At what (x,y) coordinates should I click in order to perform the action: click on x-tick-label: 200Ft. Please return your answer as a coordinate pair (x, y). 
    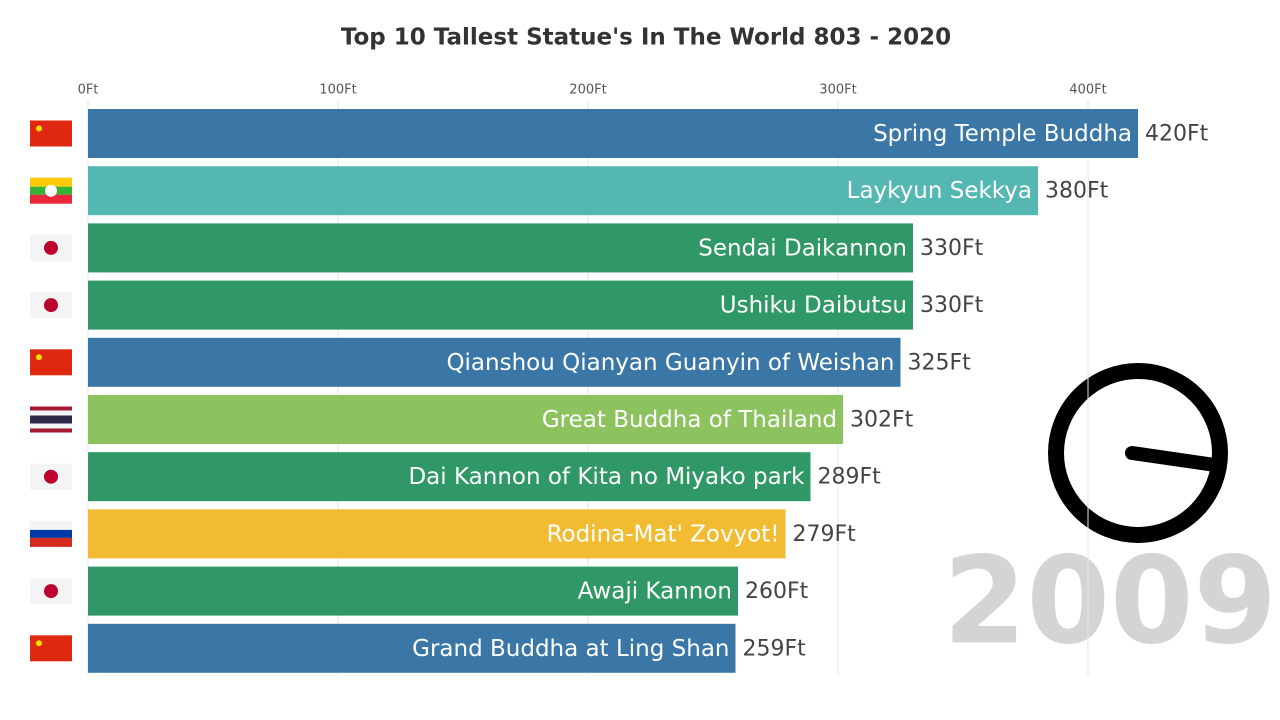
    Looking at the image, I should click on (587, 90).